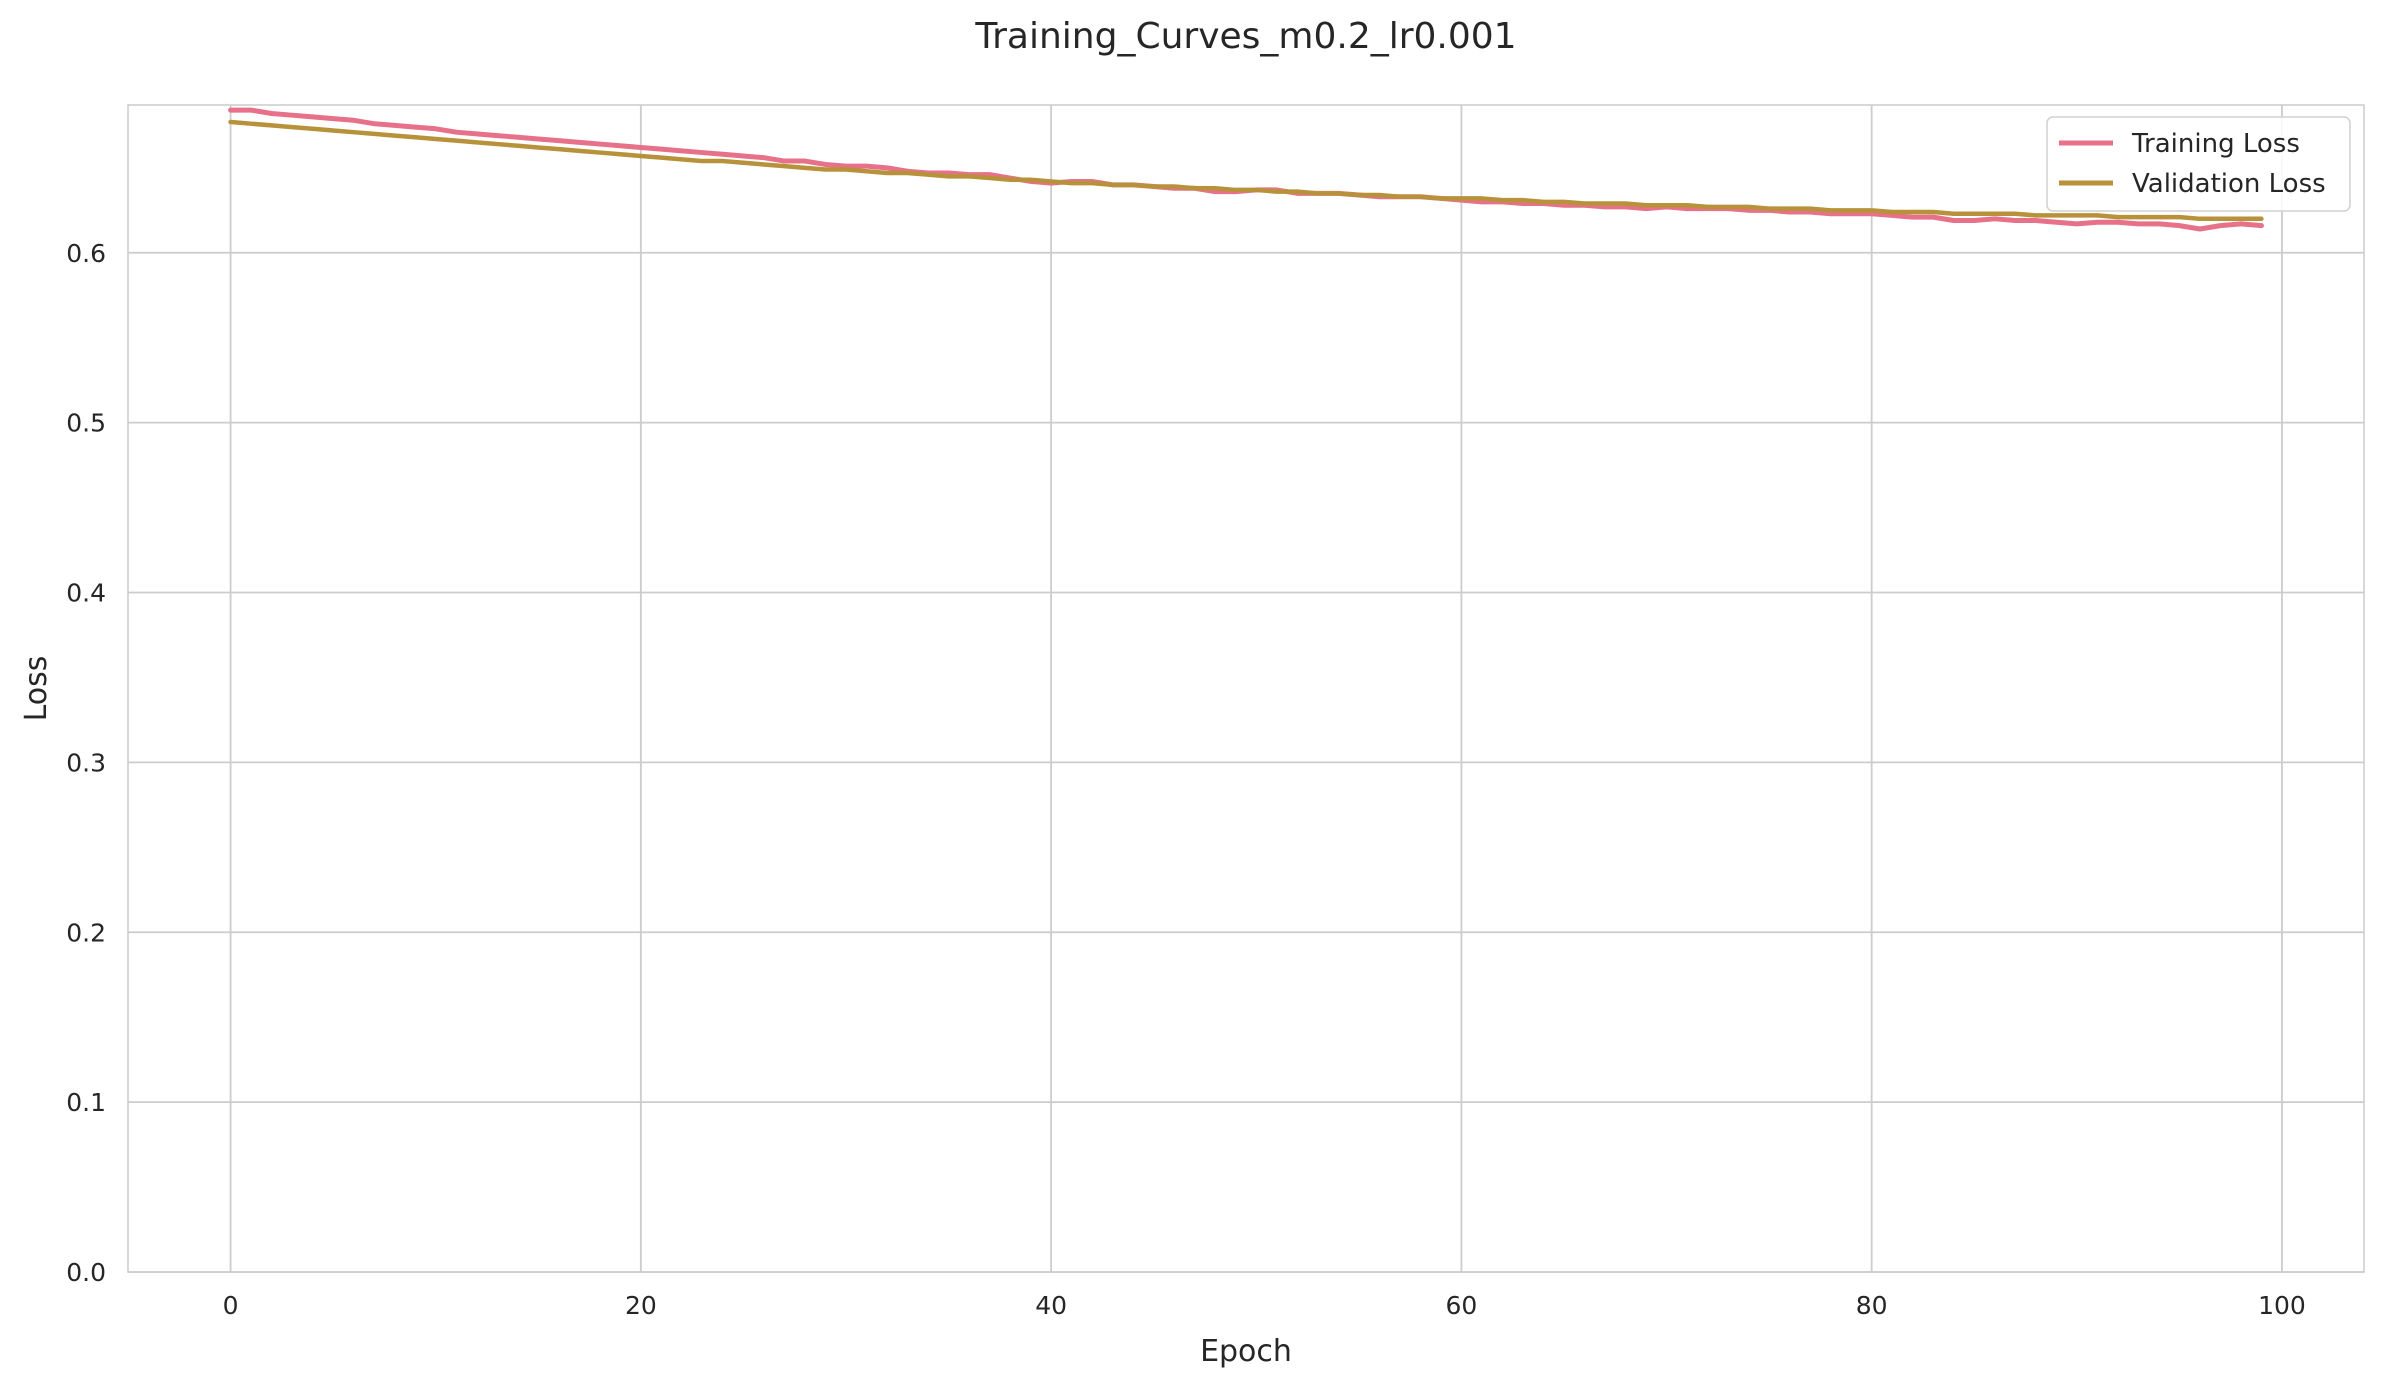 The image size is (2382, 1382). What do you see at coordinates (2215, 144) in the screenshot?
I see `legend-label: Training Loss` at bounding box center [2215, 144].